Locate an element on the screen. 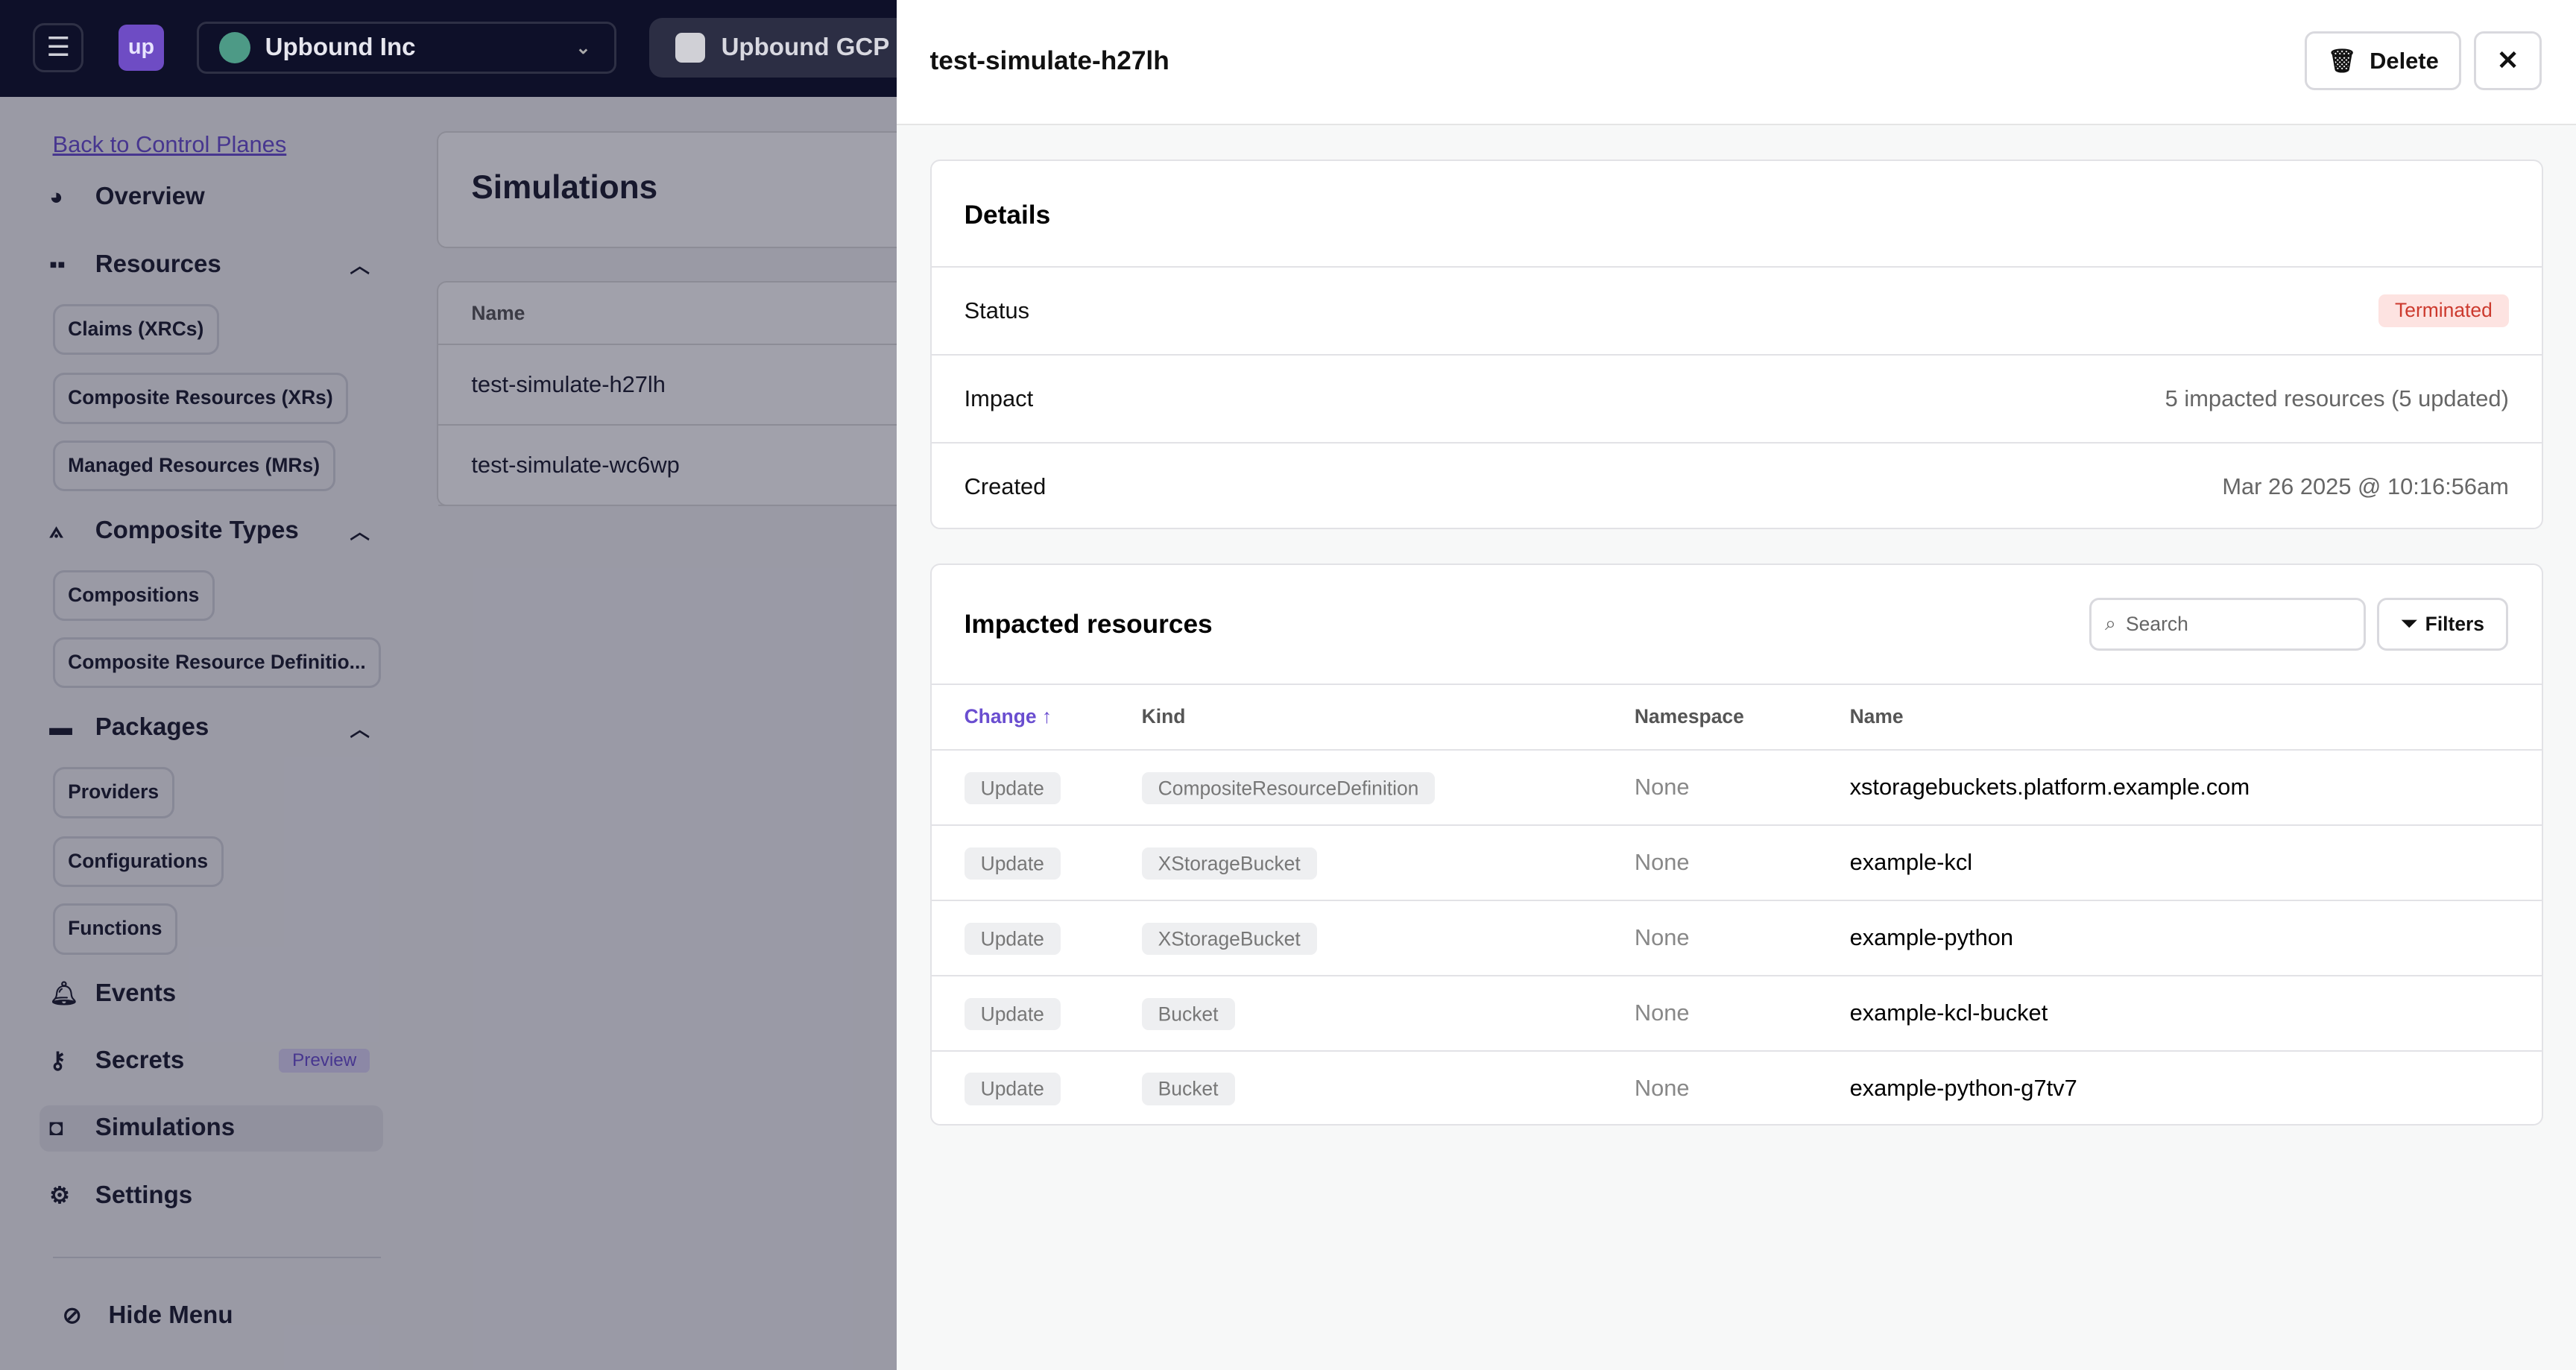 This screenshot has height=1370, width=2576. column-change: Change ↑ is located at coordinates (1008, 716).